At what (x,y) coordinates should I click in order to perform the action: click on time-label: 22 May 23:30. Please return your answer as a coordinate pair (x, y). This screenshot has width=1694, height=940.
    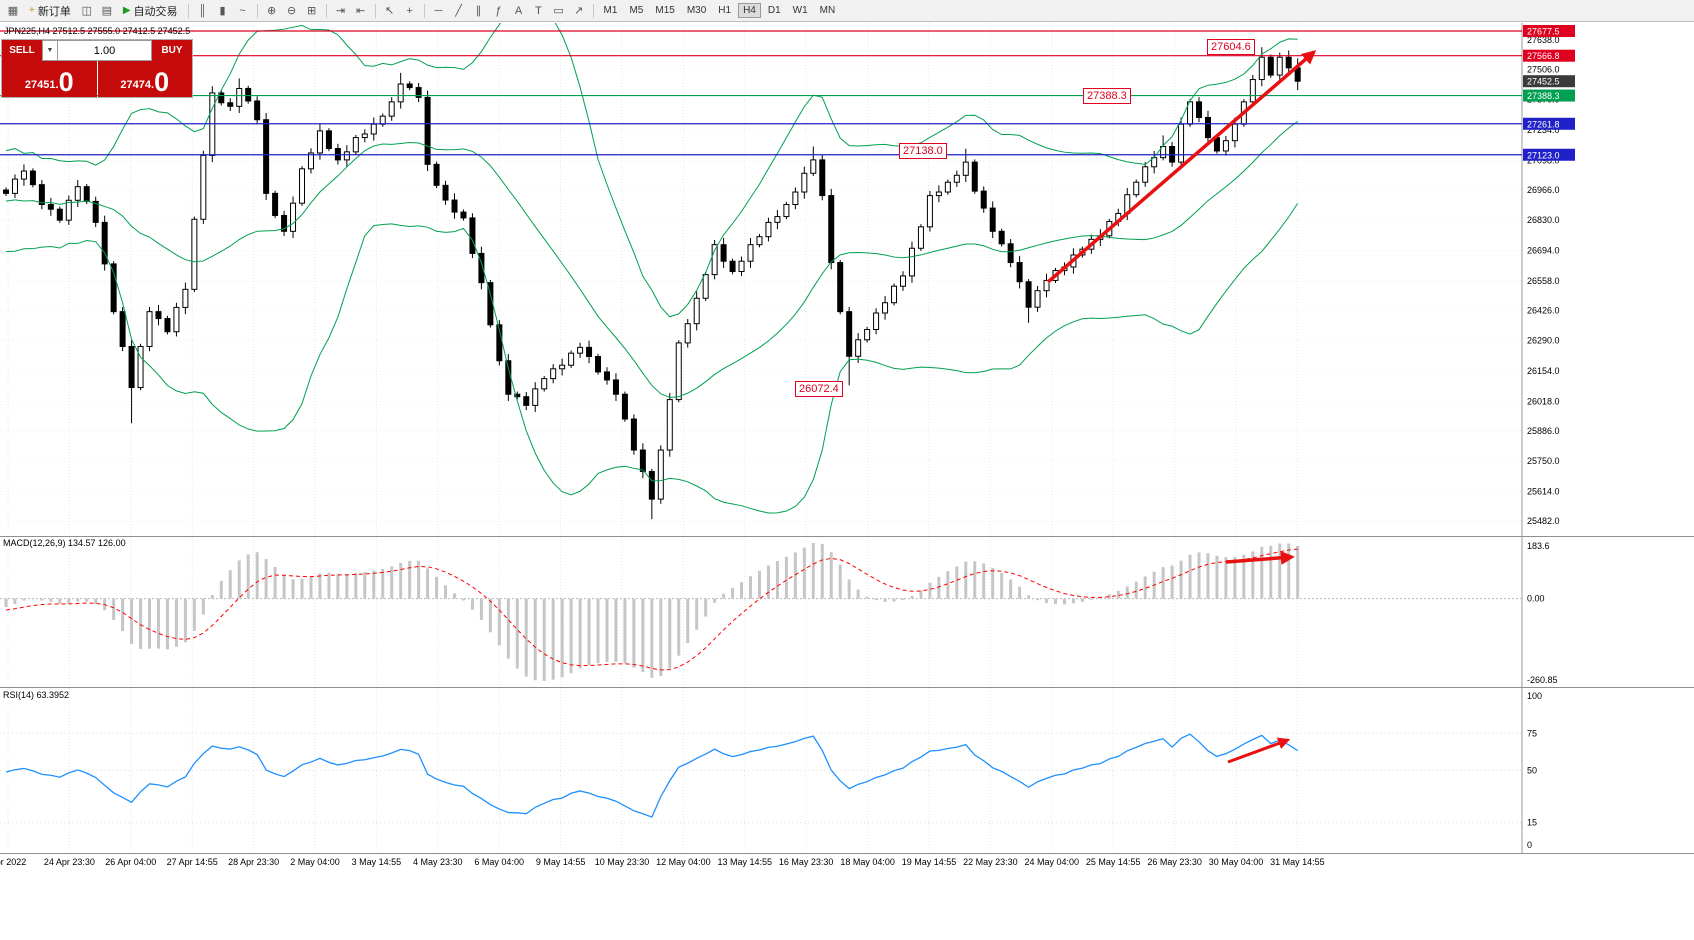
    Looking at the image, I should click on (990, 862).